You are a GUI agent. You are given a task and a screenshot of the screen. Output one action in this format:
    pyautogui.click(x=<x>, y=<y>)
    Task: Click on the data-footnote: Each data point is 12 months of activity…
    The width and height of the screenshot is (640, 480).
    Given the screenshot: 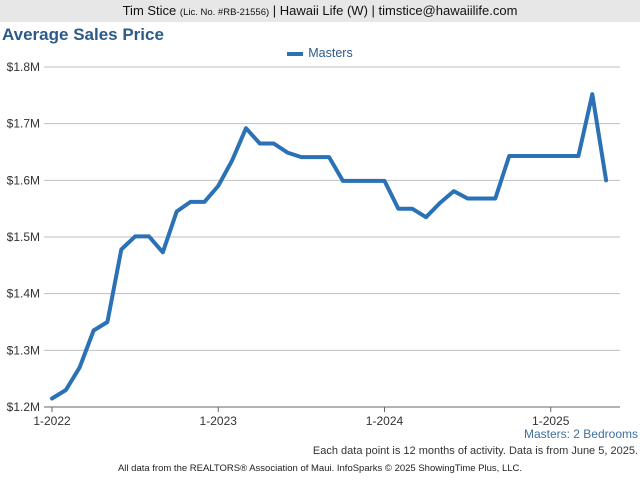 What is the action you would take?
    pyautogui.click(x=475, y=451)
    